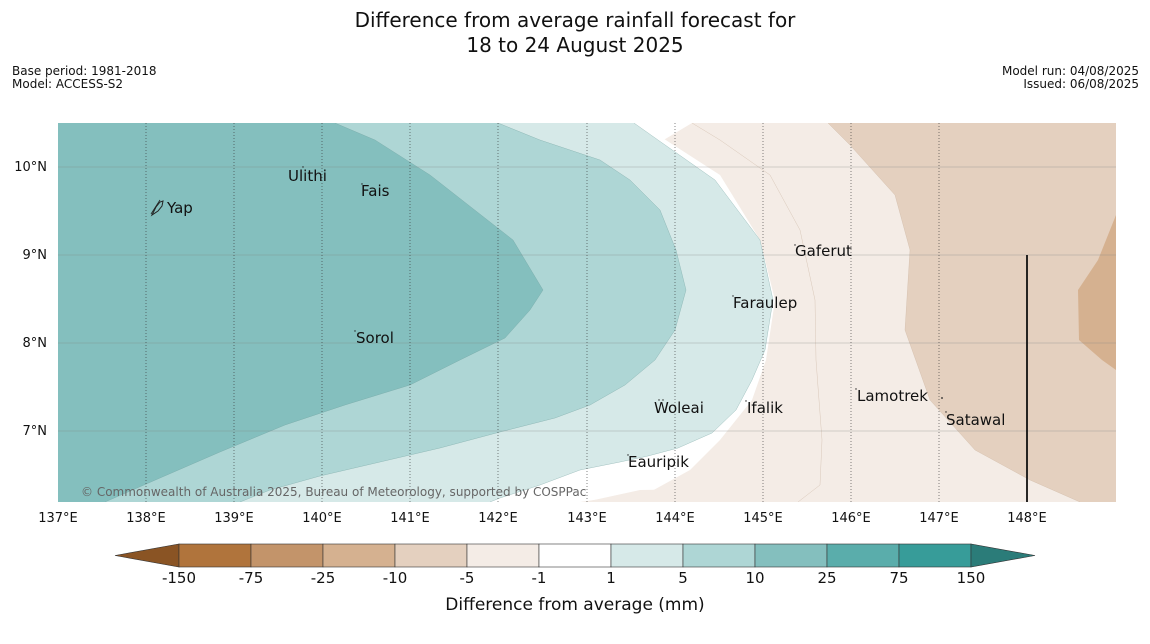 The width and height of the screenshot is (1150, 644). Describe the element at coordinates (58, 518) in the screenshot. I see `lon-label: 137°E` at that location.